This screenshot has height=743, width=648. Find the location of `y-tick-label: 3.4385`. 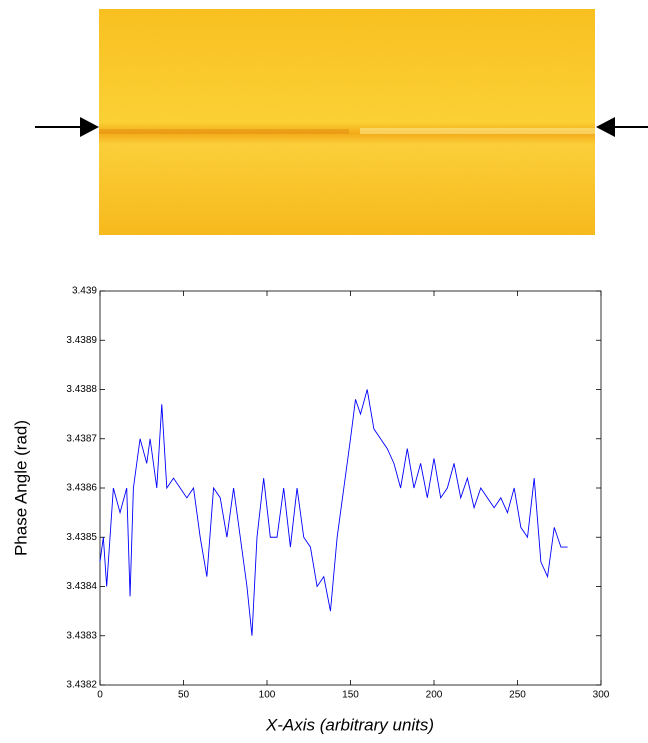

y-tick-label: 3.4385 is located at coordinates (81, 537).